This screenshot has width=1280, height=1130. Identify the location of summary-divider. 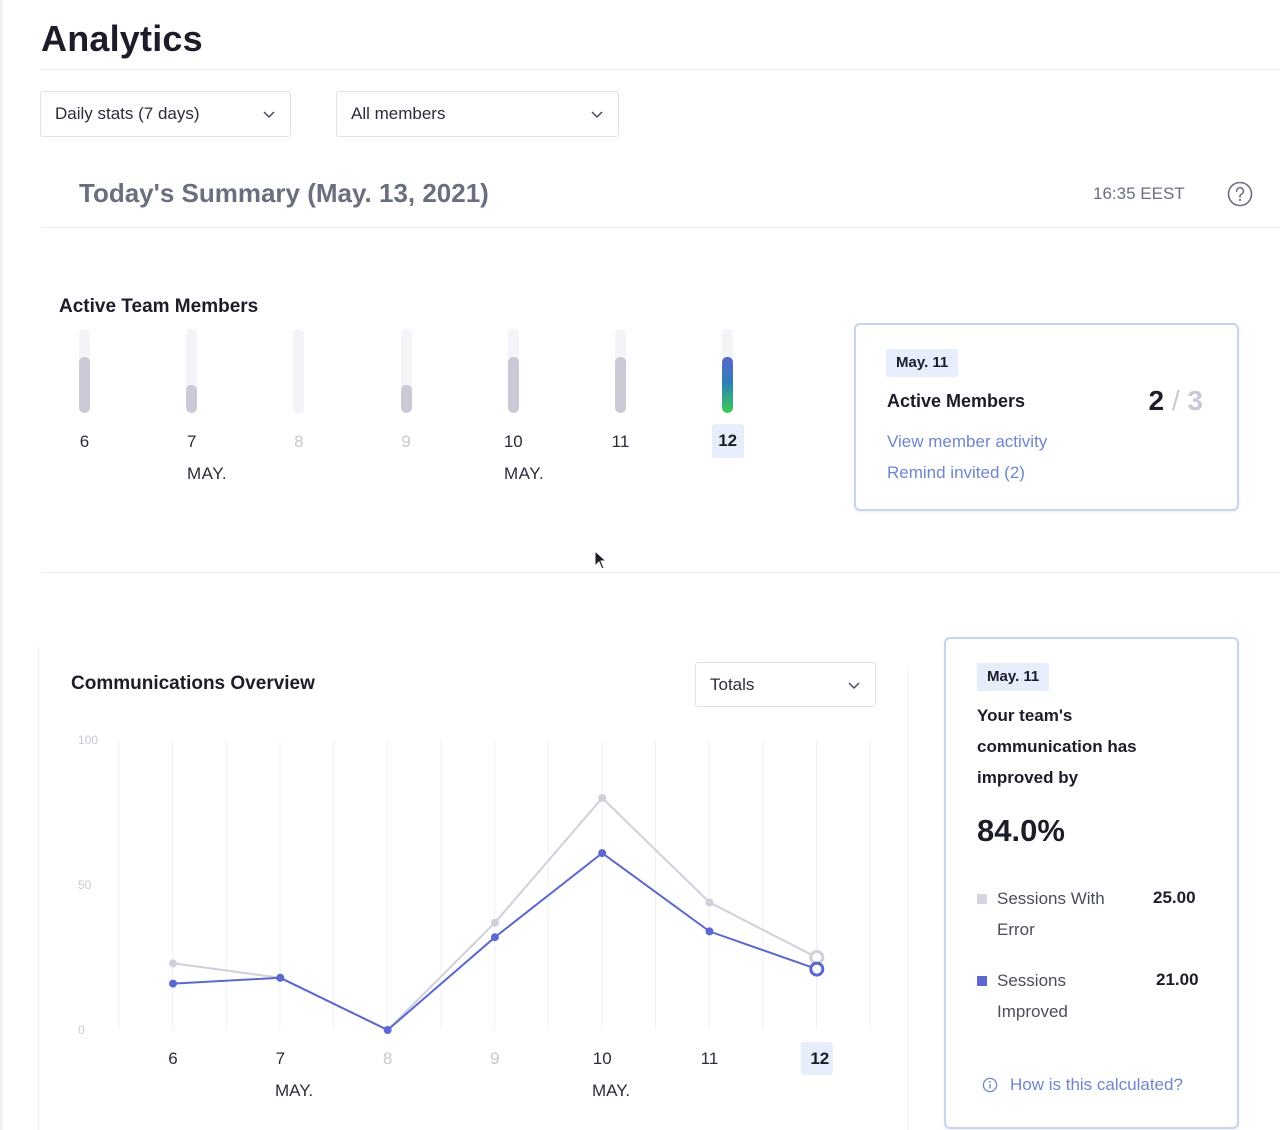
(660, 227).